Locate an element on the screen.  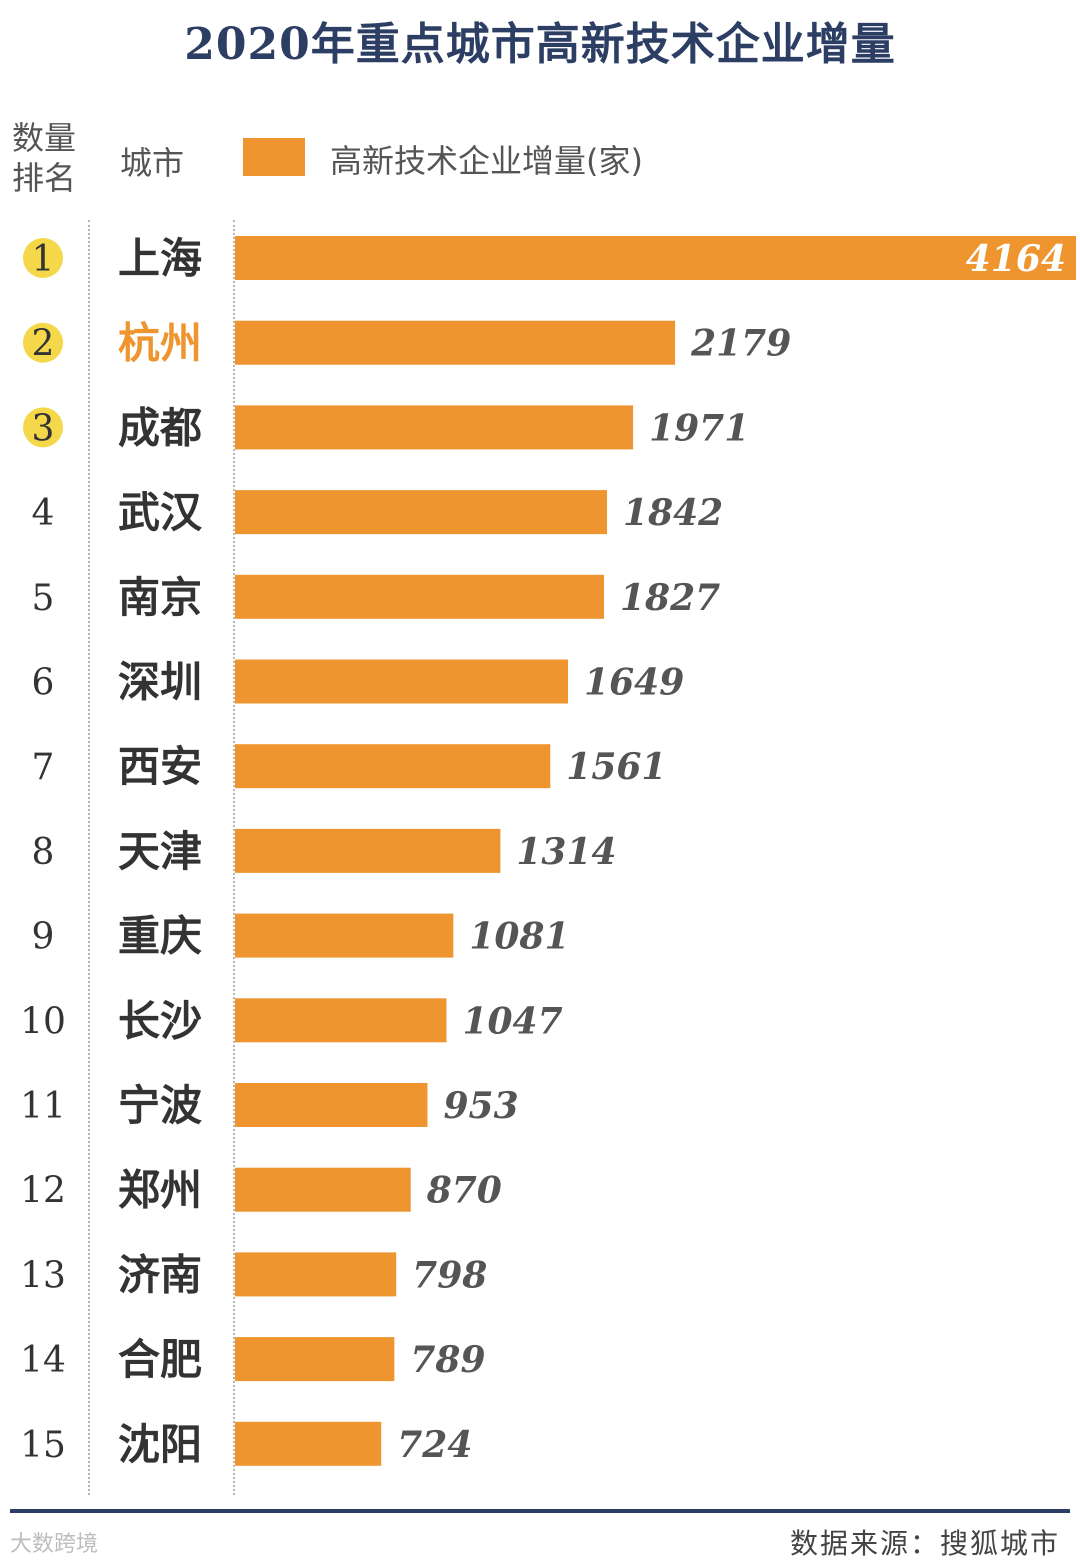
city-label-15: 沈阳 is located at coordinates (160, 1444).